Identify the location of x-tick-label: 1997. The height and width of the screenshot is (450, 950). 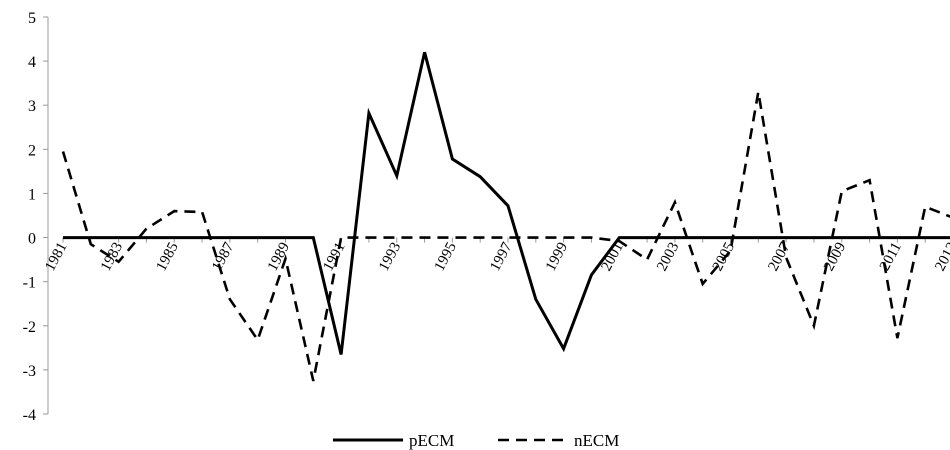
(501, 256).